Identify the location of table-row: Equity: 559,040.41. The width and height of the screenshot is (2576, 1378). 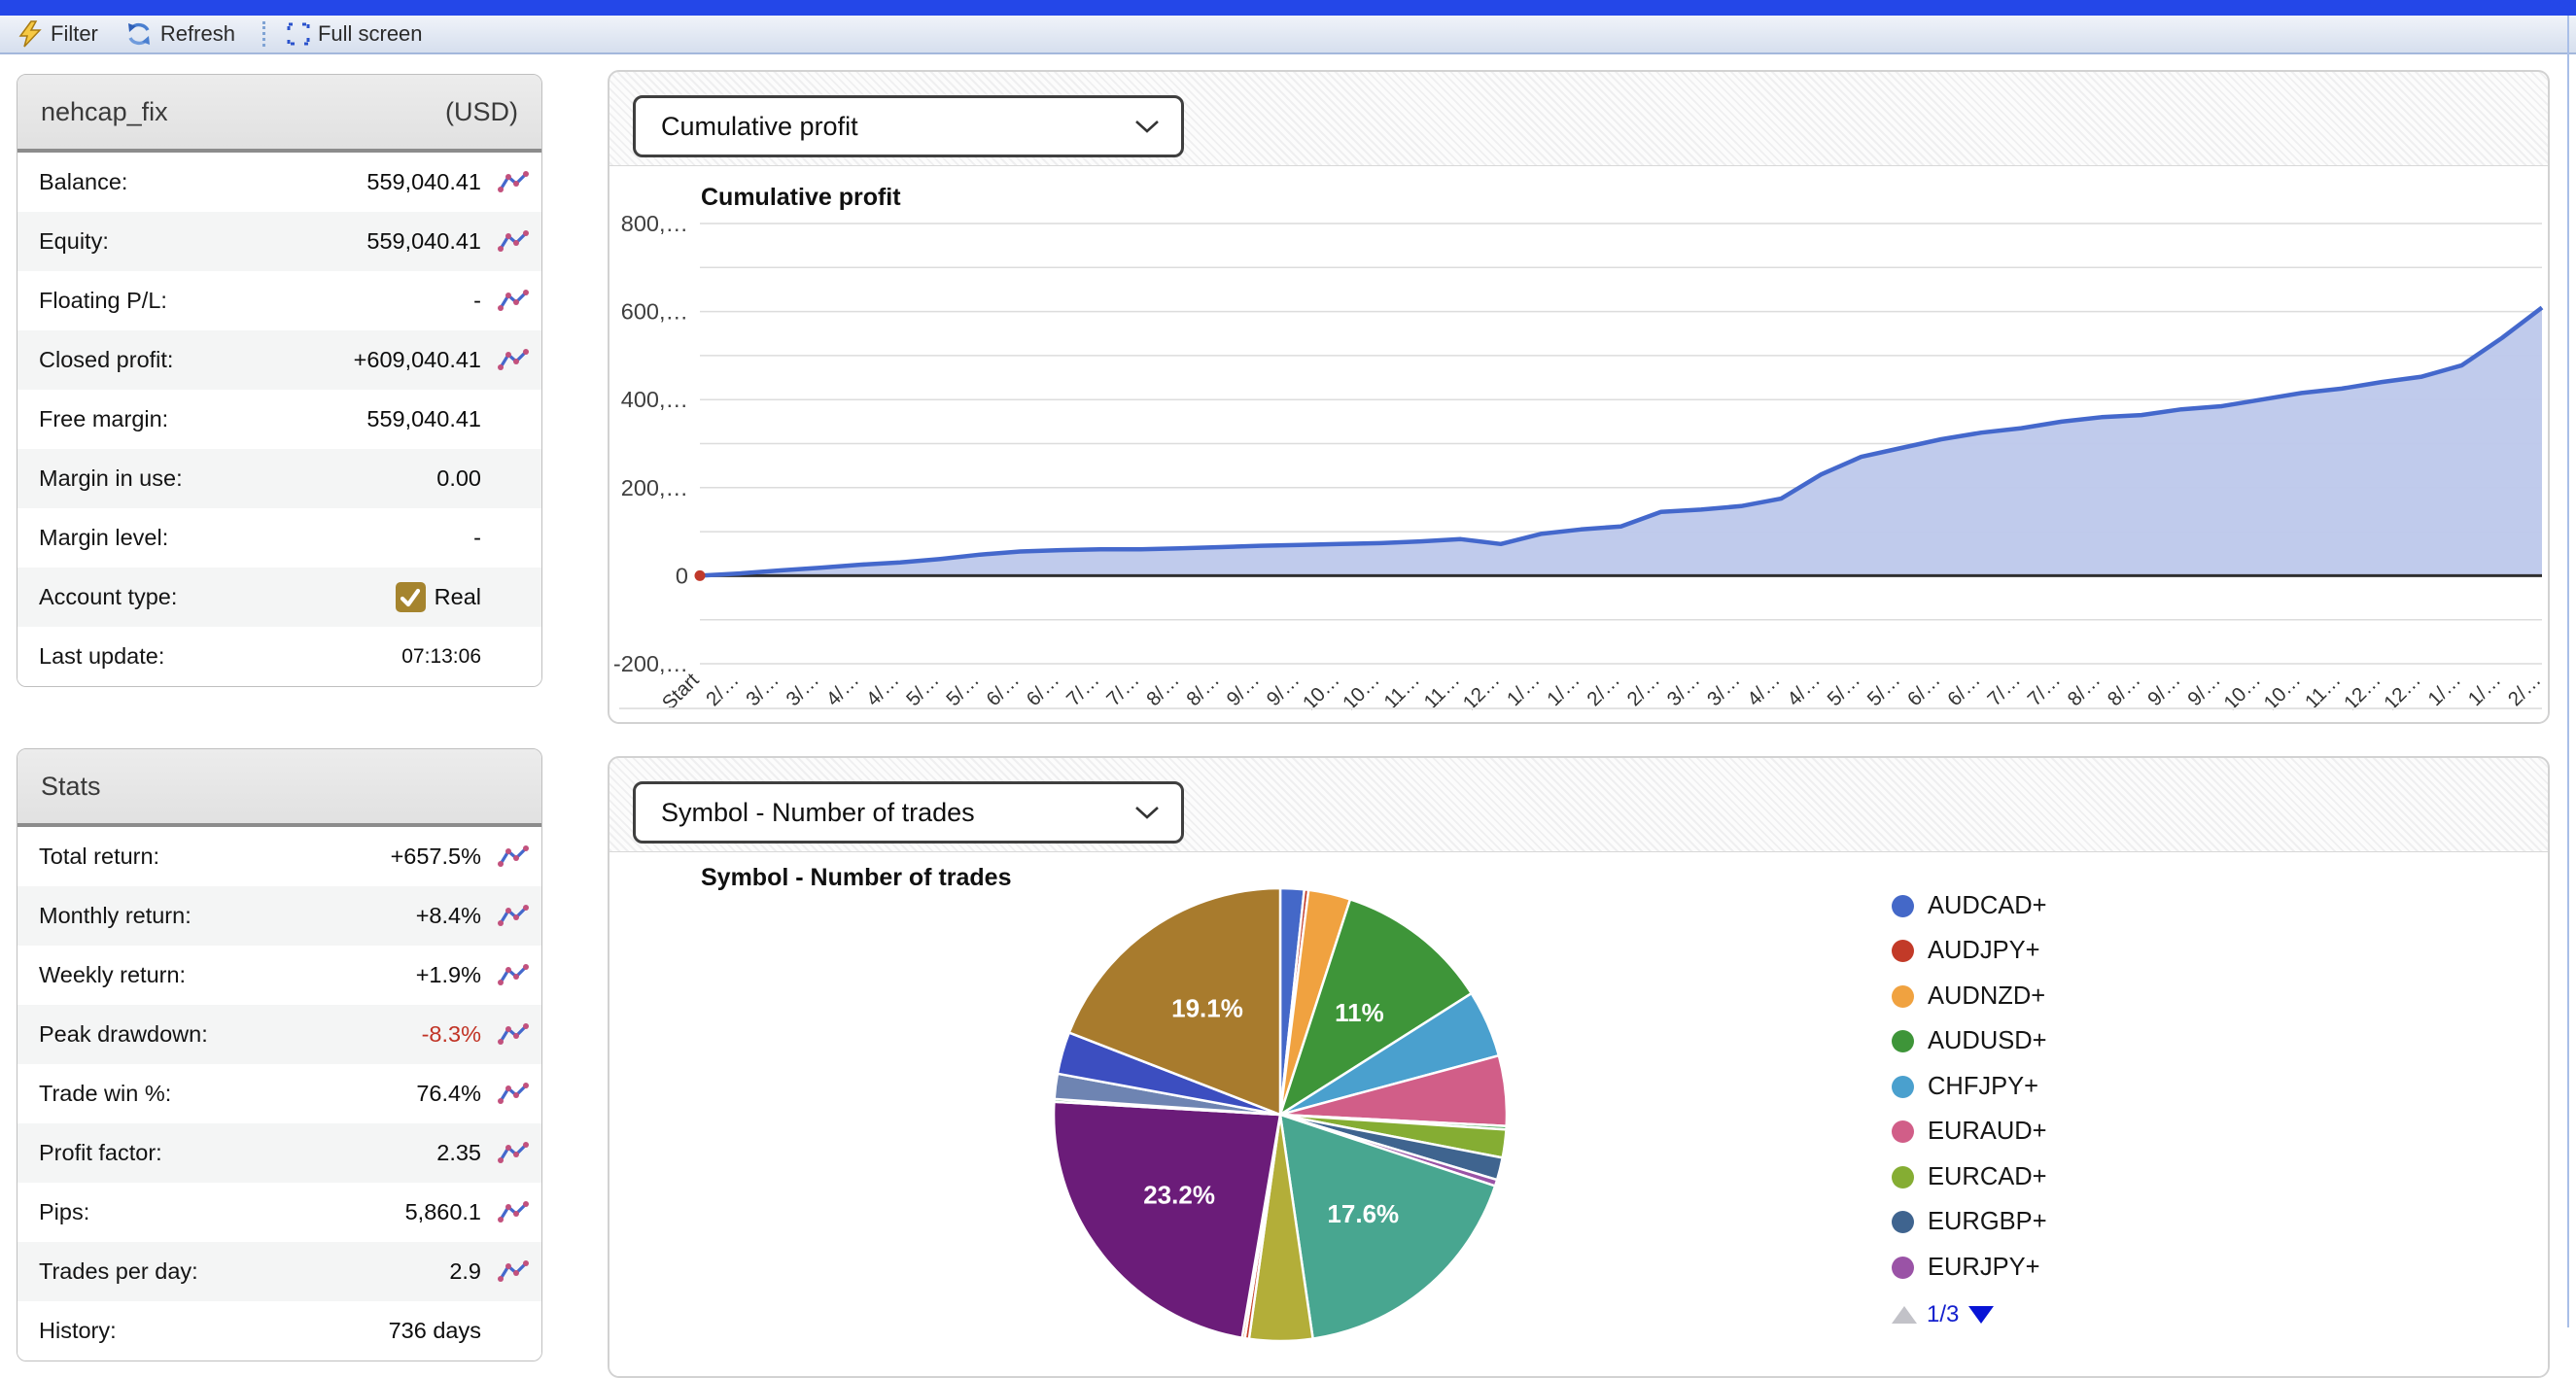
(279, 241).